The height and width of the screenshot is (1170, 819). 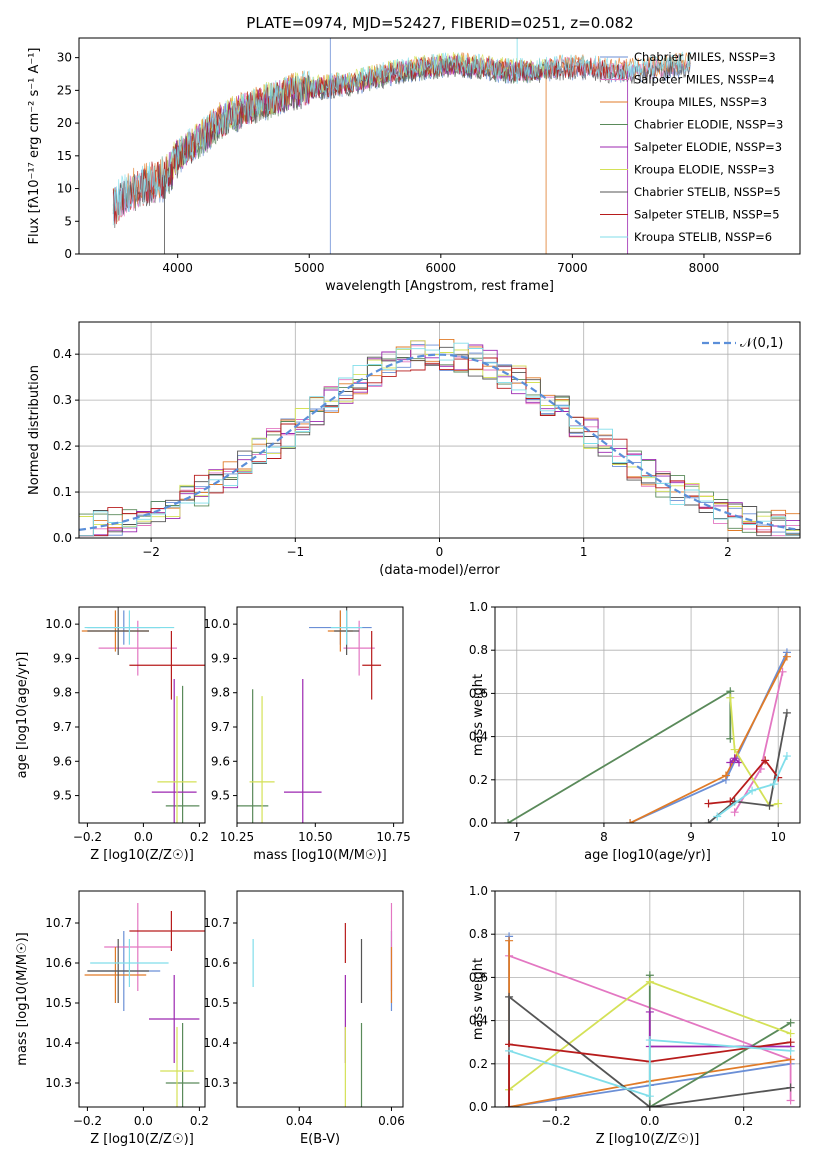 I want to click on mass_vs_Z-xlabel: Z [log10(Z/Z☉)], so click(x=142, y=1139).